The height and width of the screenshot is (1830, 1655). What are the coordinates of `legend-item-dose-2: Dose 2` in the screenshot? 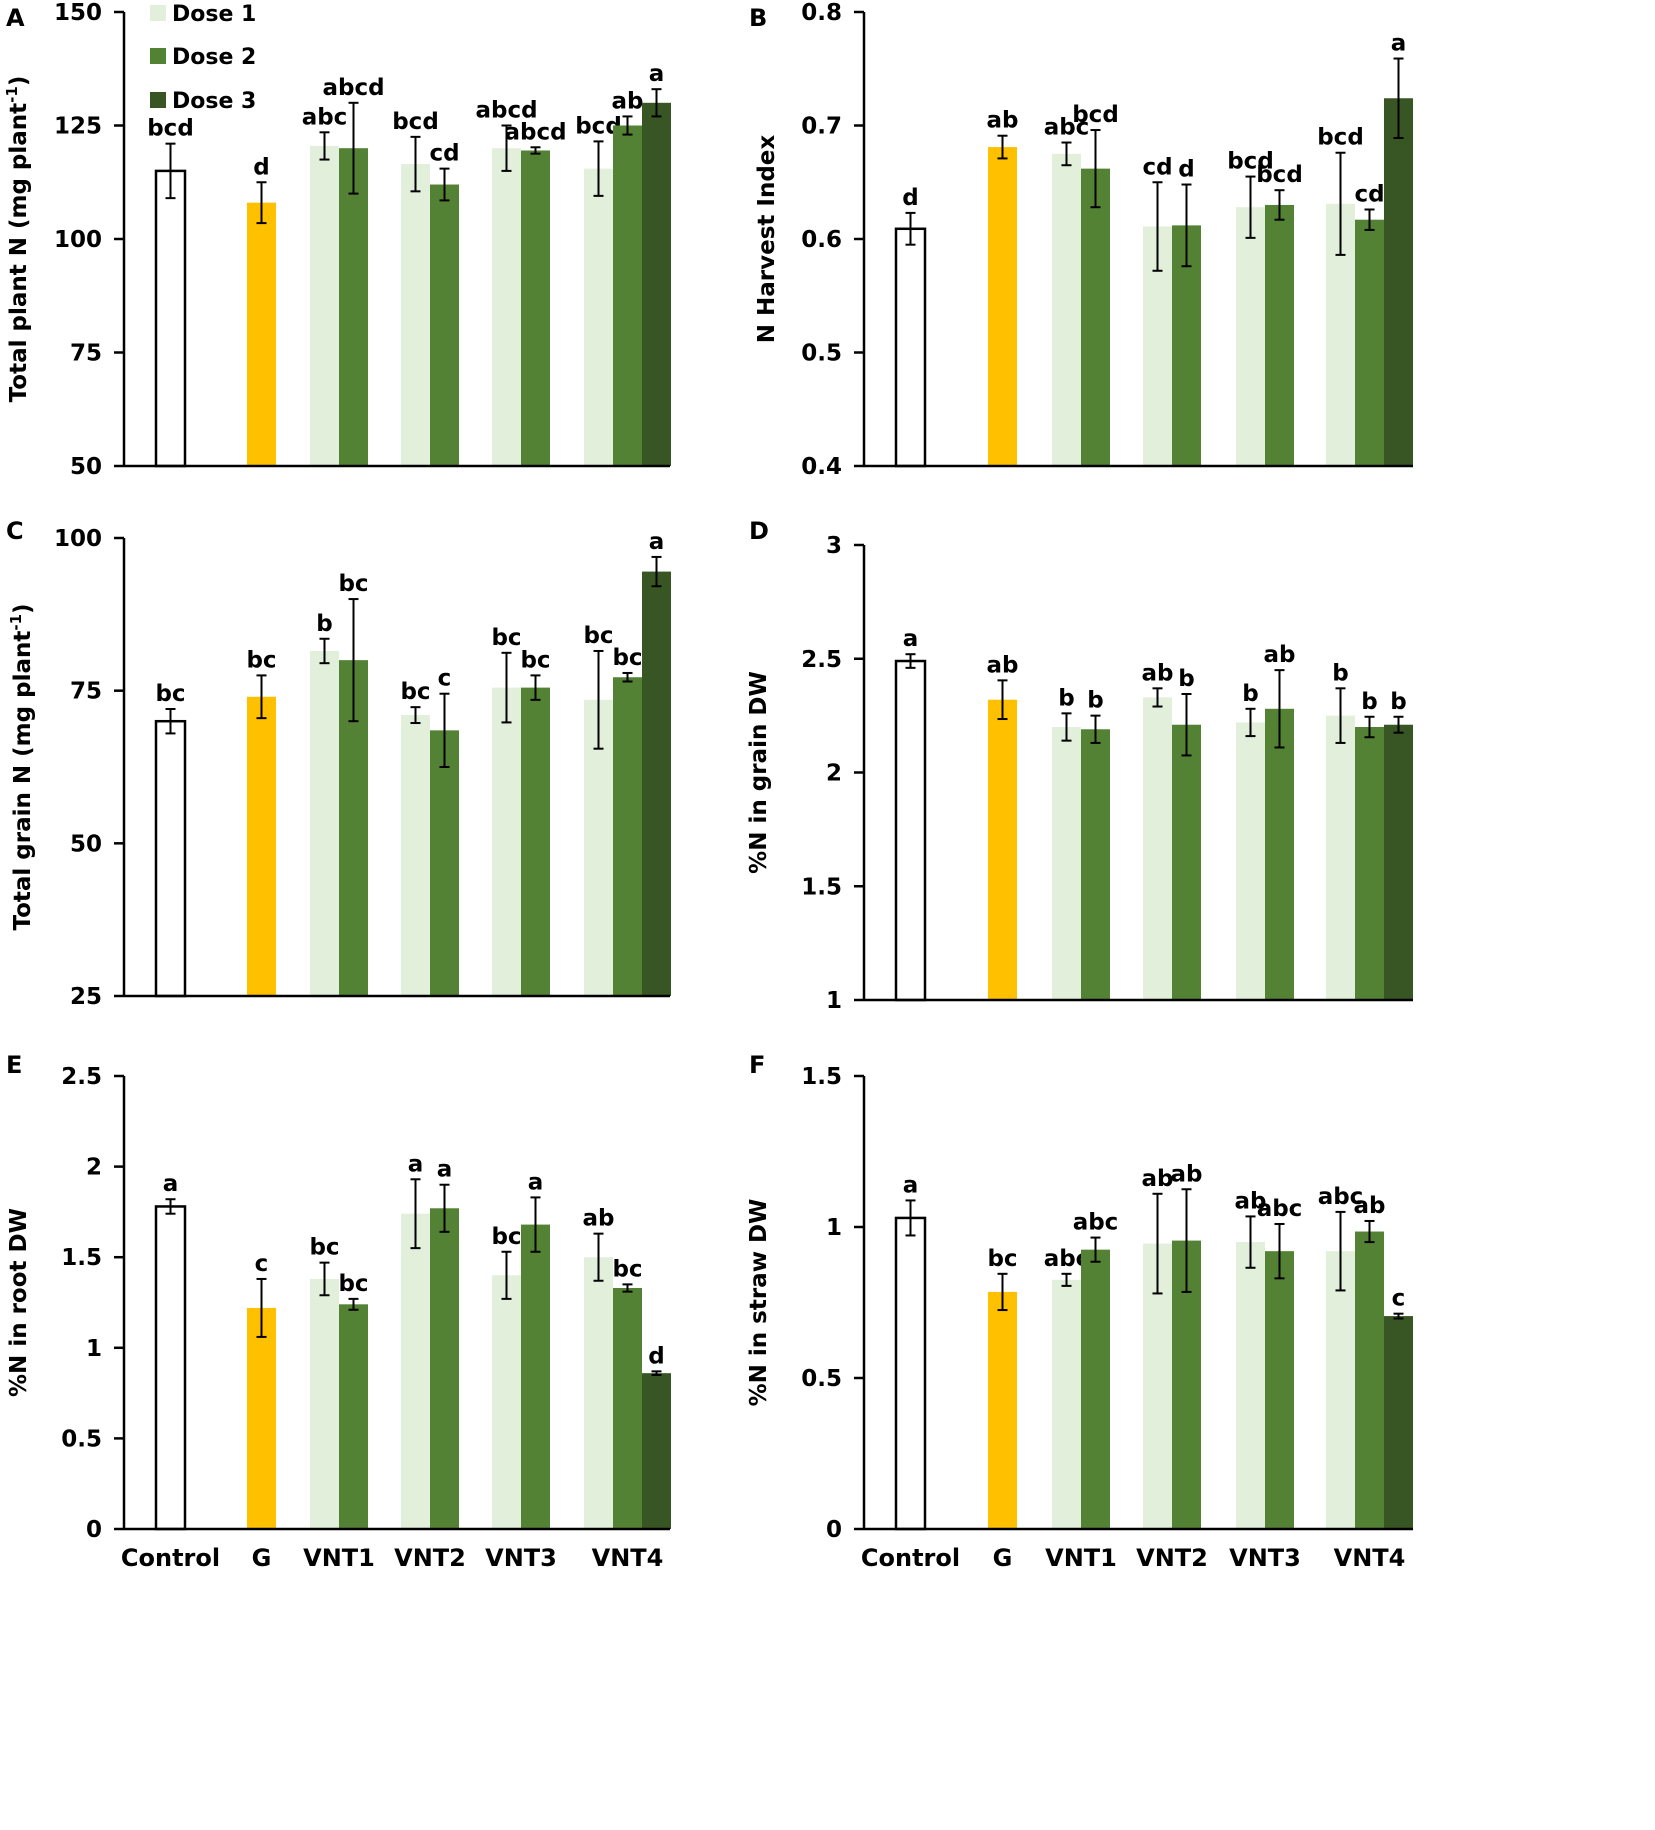 It's located at (203, 57).